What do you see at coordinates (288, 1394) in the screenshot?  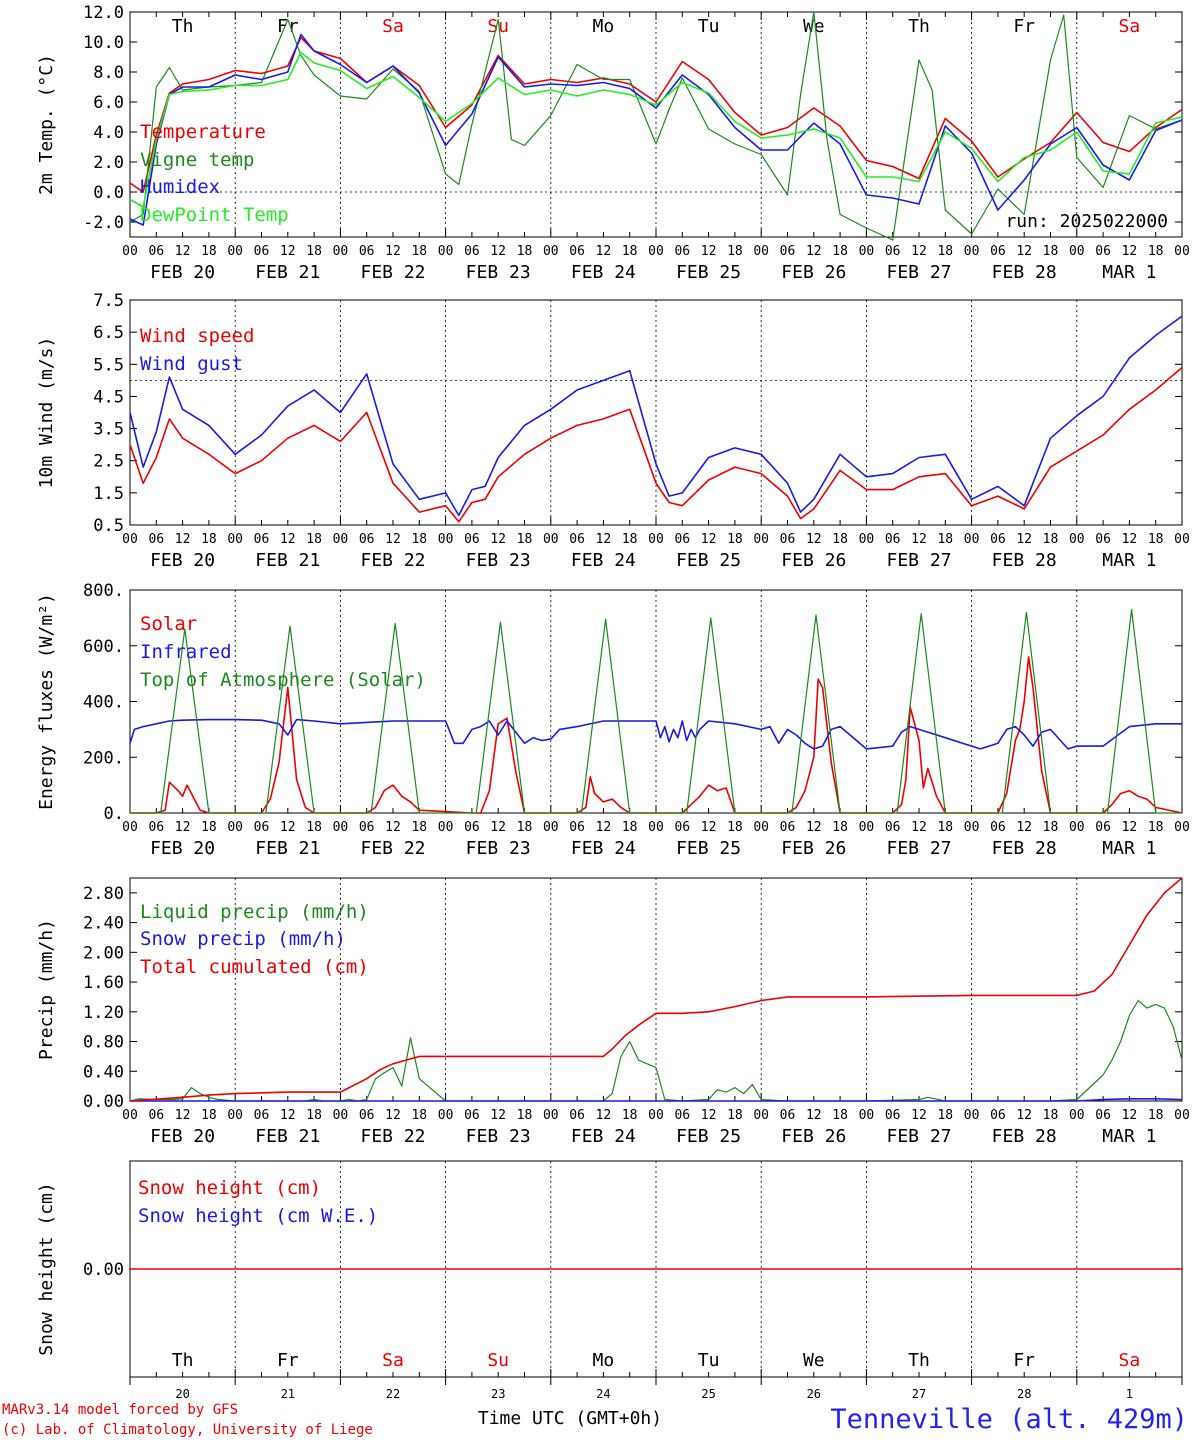 I see `day-number-label: 21` at bounding box center [288, 1394].